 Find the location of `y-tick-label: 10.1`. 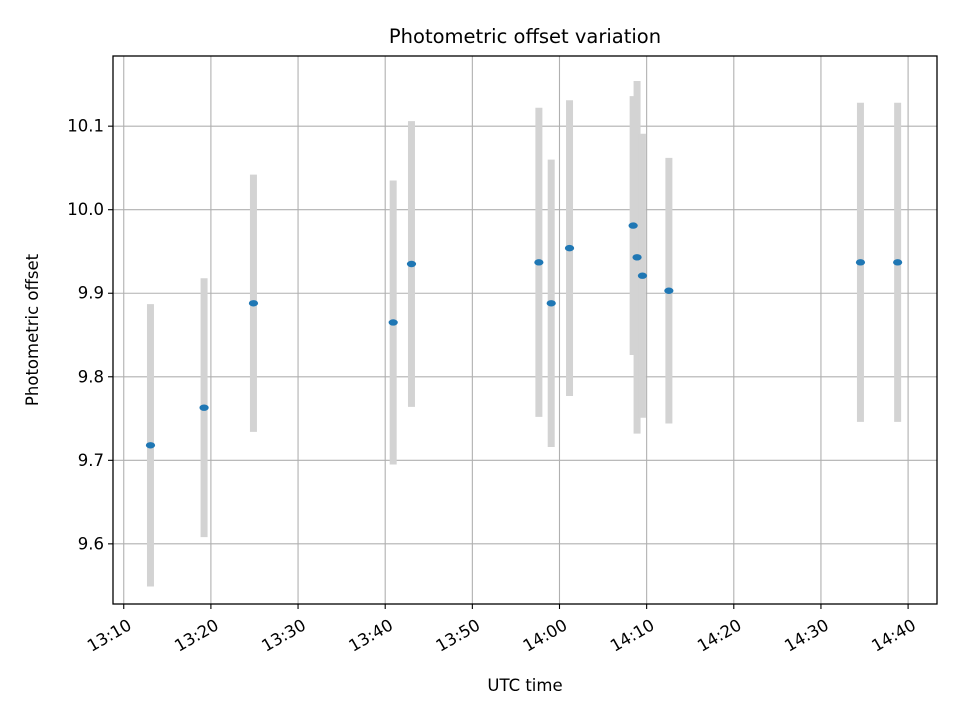

y-tick-label: 10.1 is located at coordinates (85, 126).